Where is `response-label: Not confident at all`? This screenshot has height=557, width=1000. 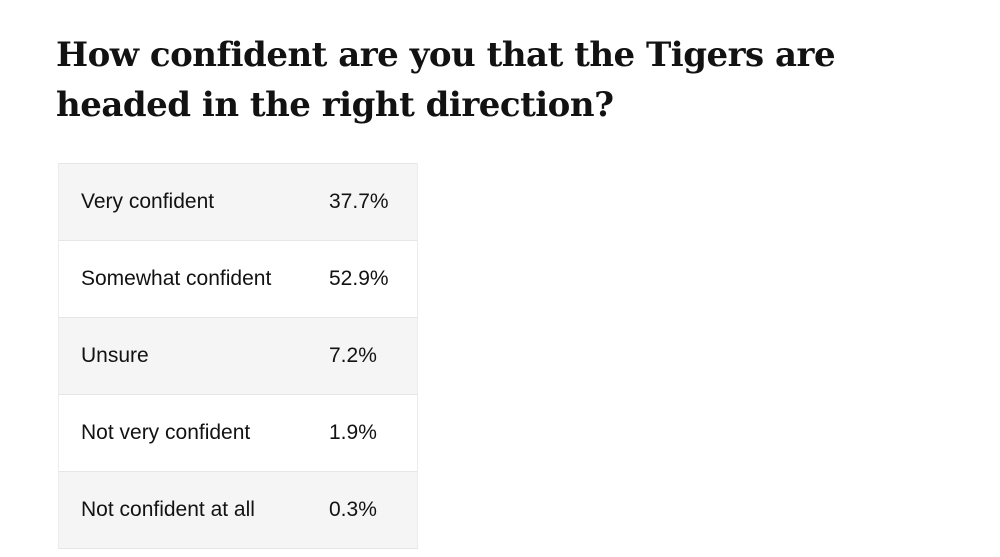 response-label: Not confident at all is located at coordinates (193, 510).